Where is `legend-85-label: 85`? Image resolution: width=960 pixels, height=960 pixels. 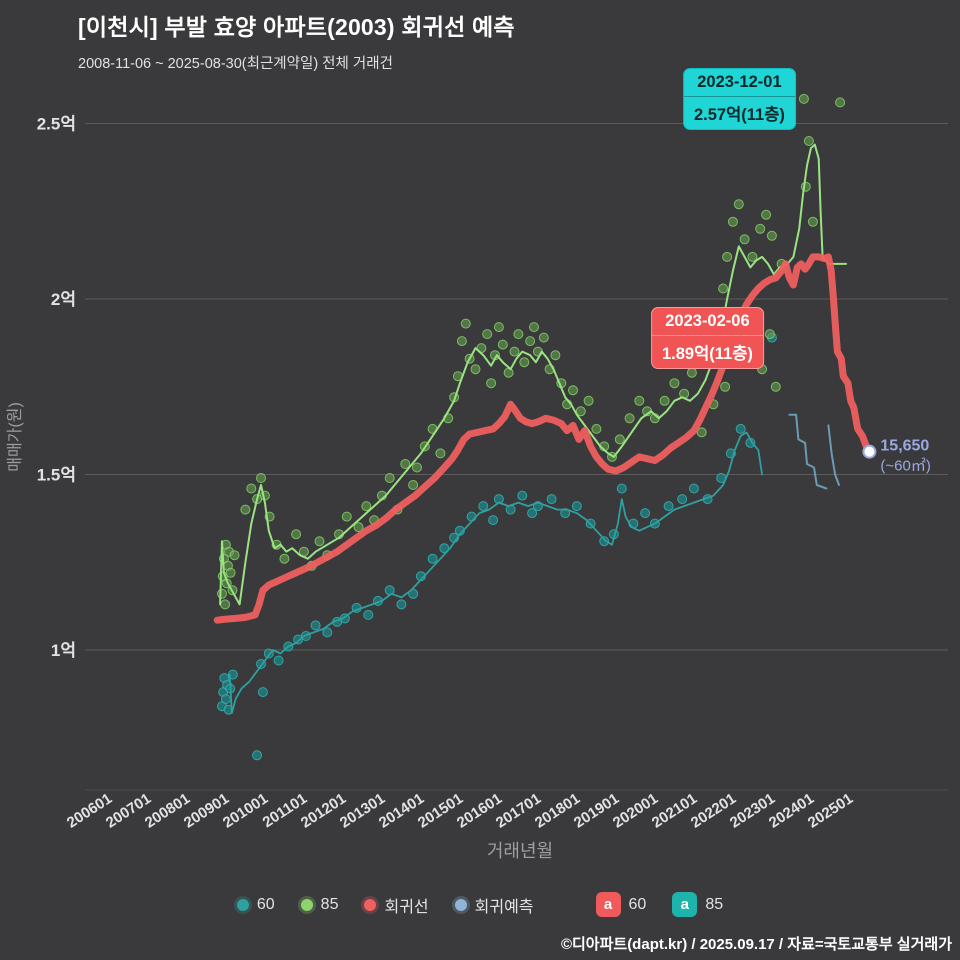 legend-85-label: 85 is located at coordinates (329, 904).